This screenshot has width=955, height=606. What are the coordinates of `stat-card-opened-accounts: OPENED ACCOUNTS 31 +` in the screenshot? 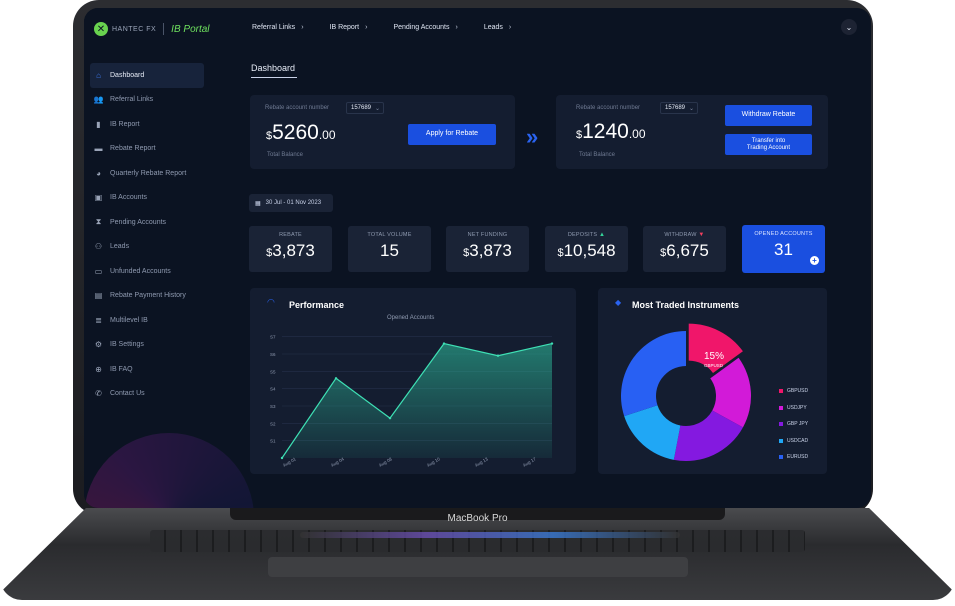 It's located at (783, 249).